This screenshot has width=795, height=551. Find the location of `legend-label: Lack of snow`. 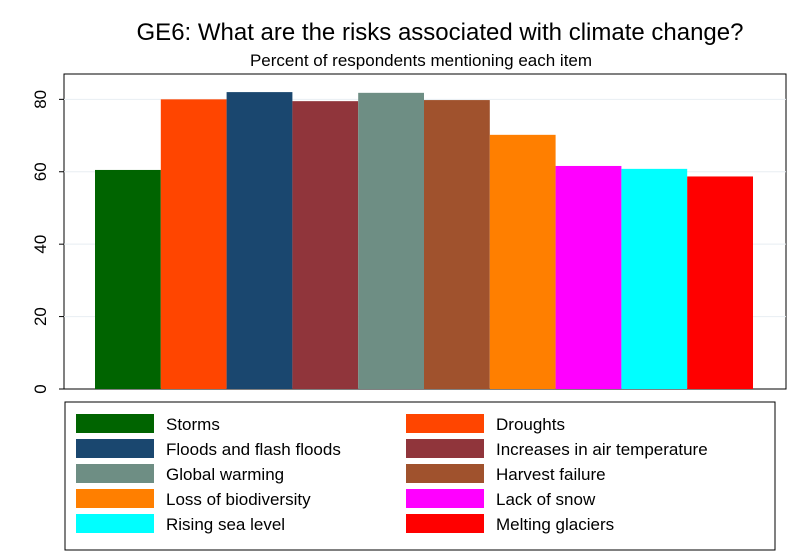

legend-label: Lack of snow is located at coordinates (546, 499).